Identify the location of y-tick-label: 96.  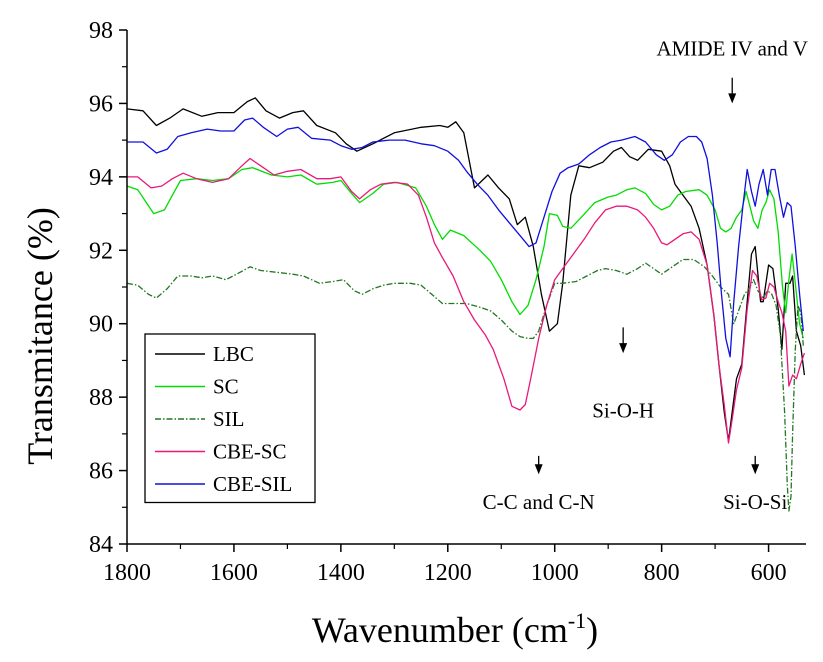
(101, 104).